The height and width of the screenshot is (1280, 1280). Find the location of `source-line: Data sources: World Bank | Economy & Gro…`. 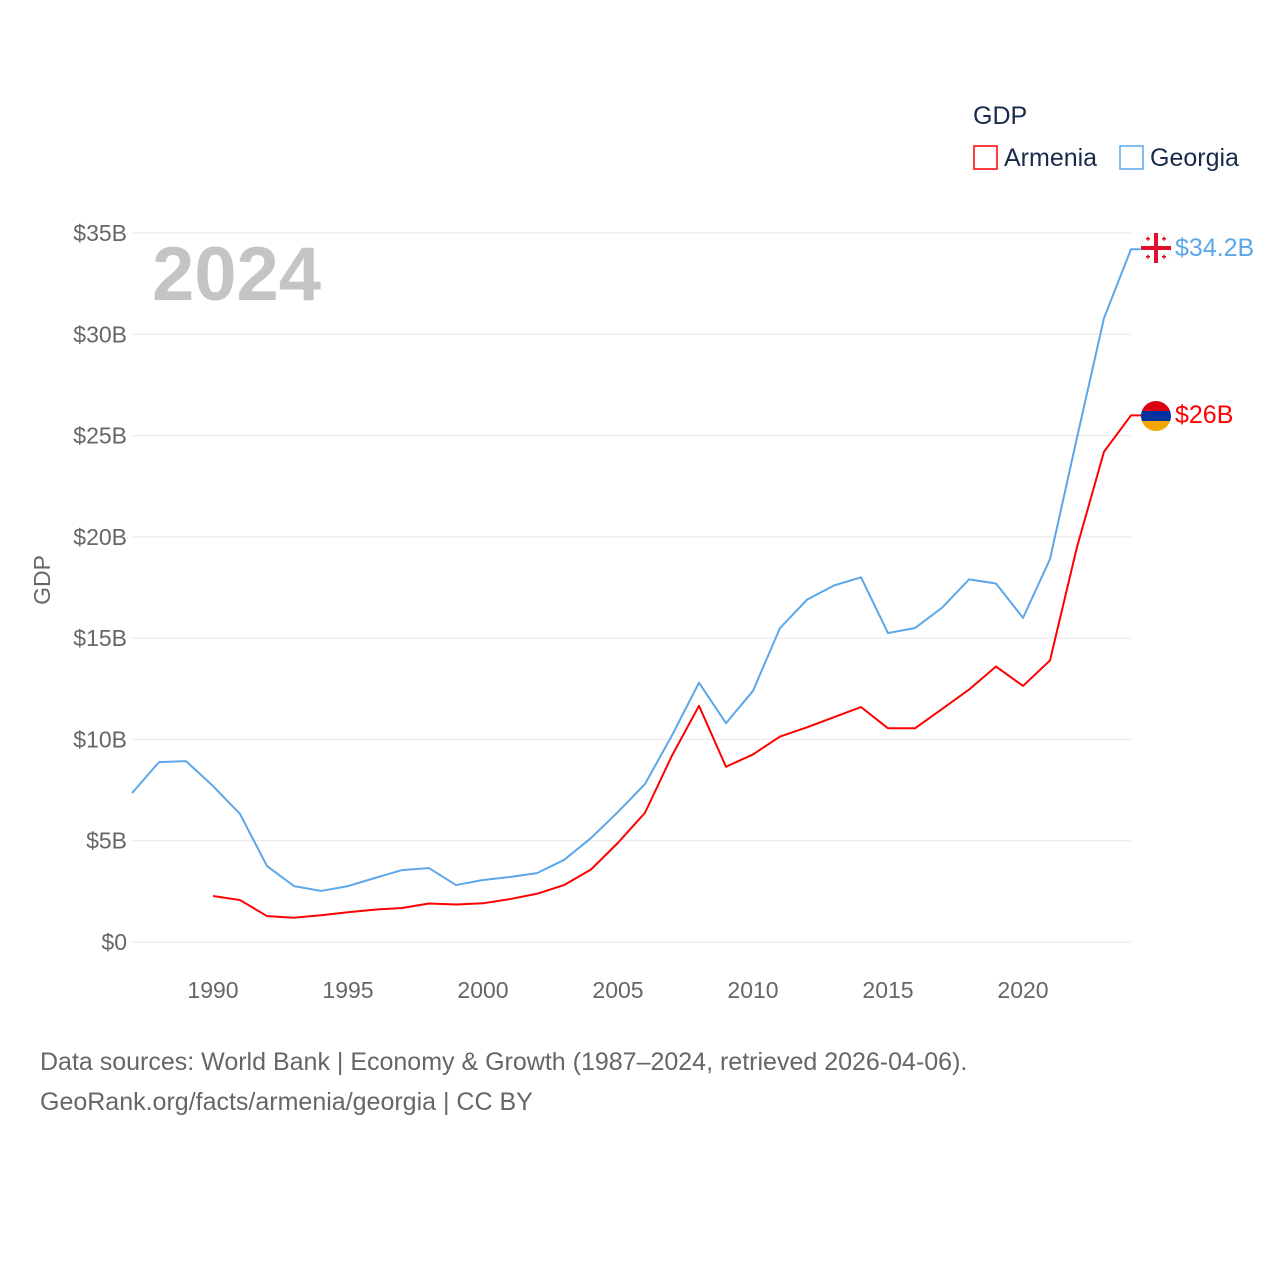

source-line: Data sources: World Bank | Economy & Gro… is located at coordinates (504, 1062).